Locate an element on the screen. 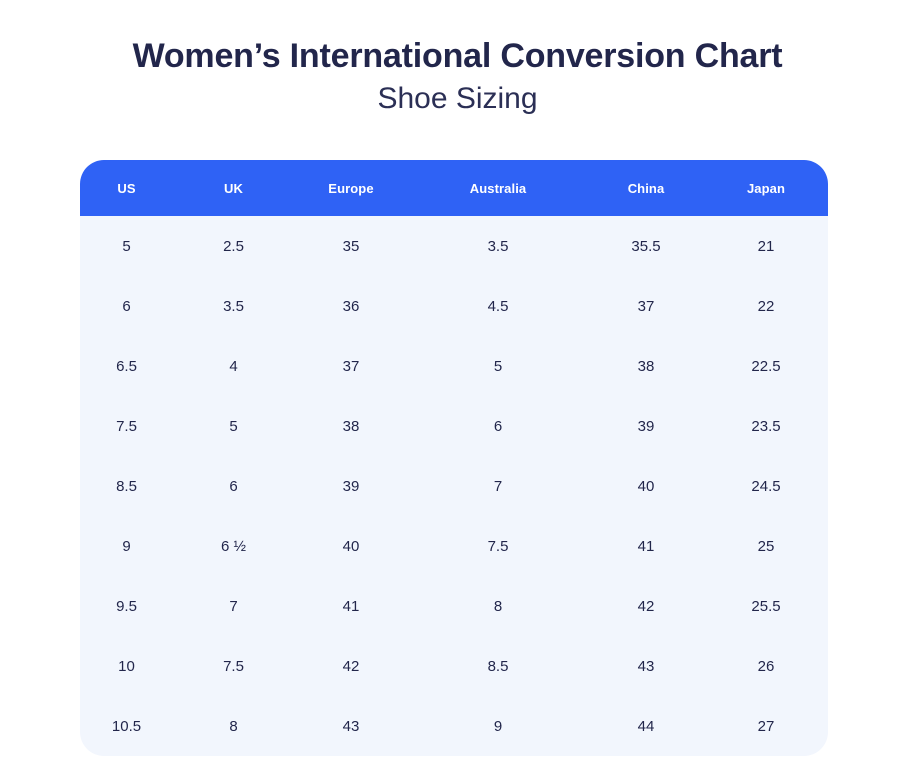 Image resolution: width=915 pixels, height=777 pixels. table-row: 7.5 5 38 6 39 23.5 is located at coordinates (454, 426).